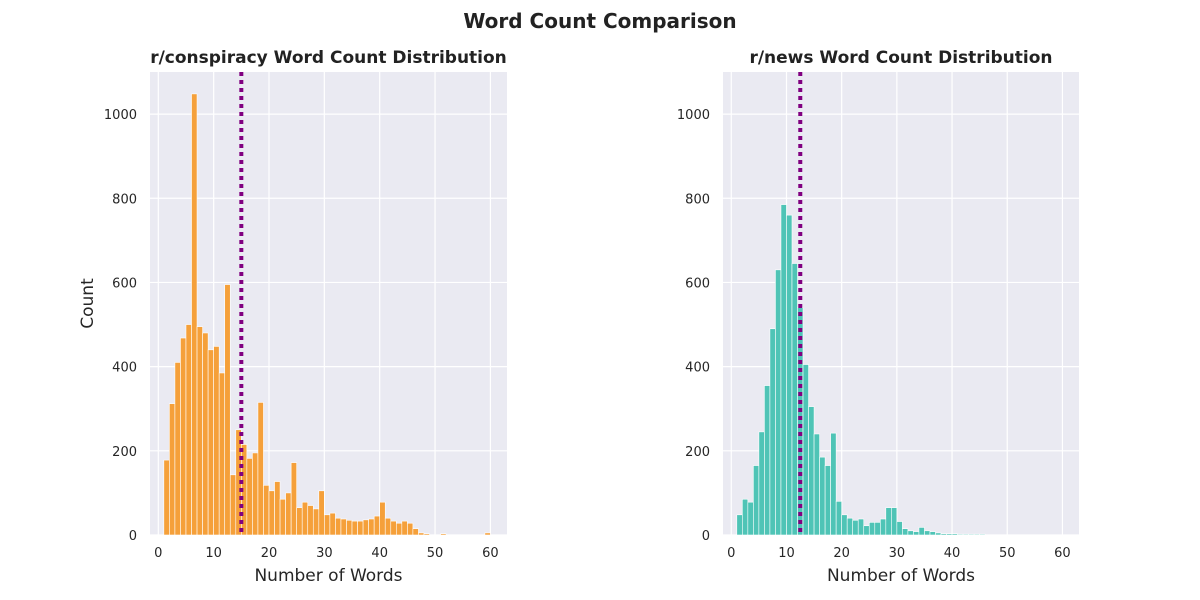  Describe the element at coordinates (697, 199) in the screenshot. I see `y-tick-label-news-4: 800` at that location.